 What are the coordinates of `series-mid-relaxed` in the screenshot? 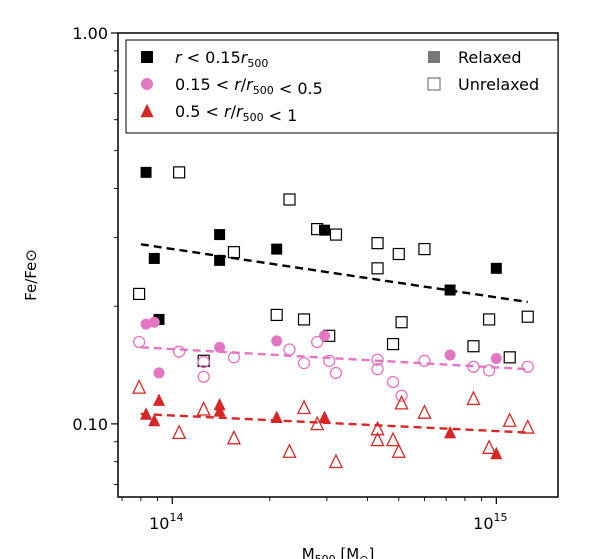 It's located at (321, 347).